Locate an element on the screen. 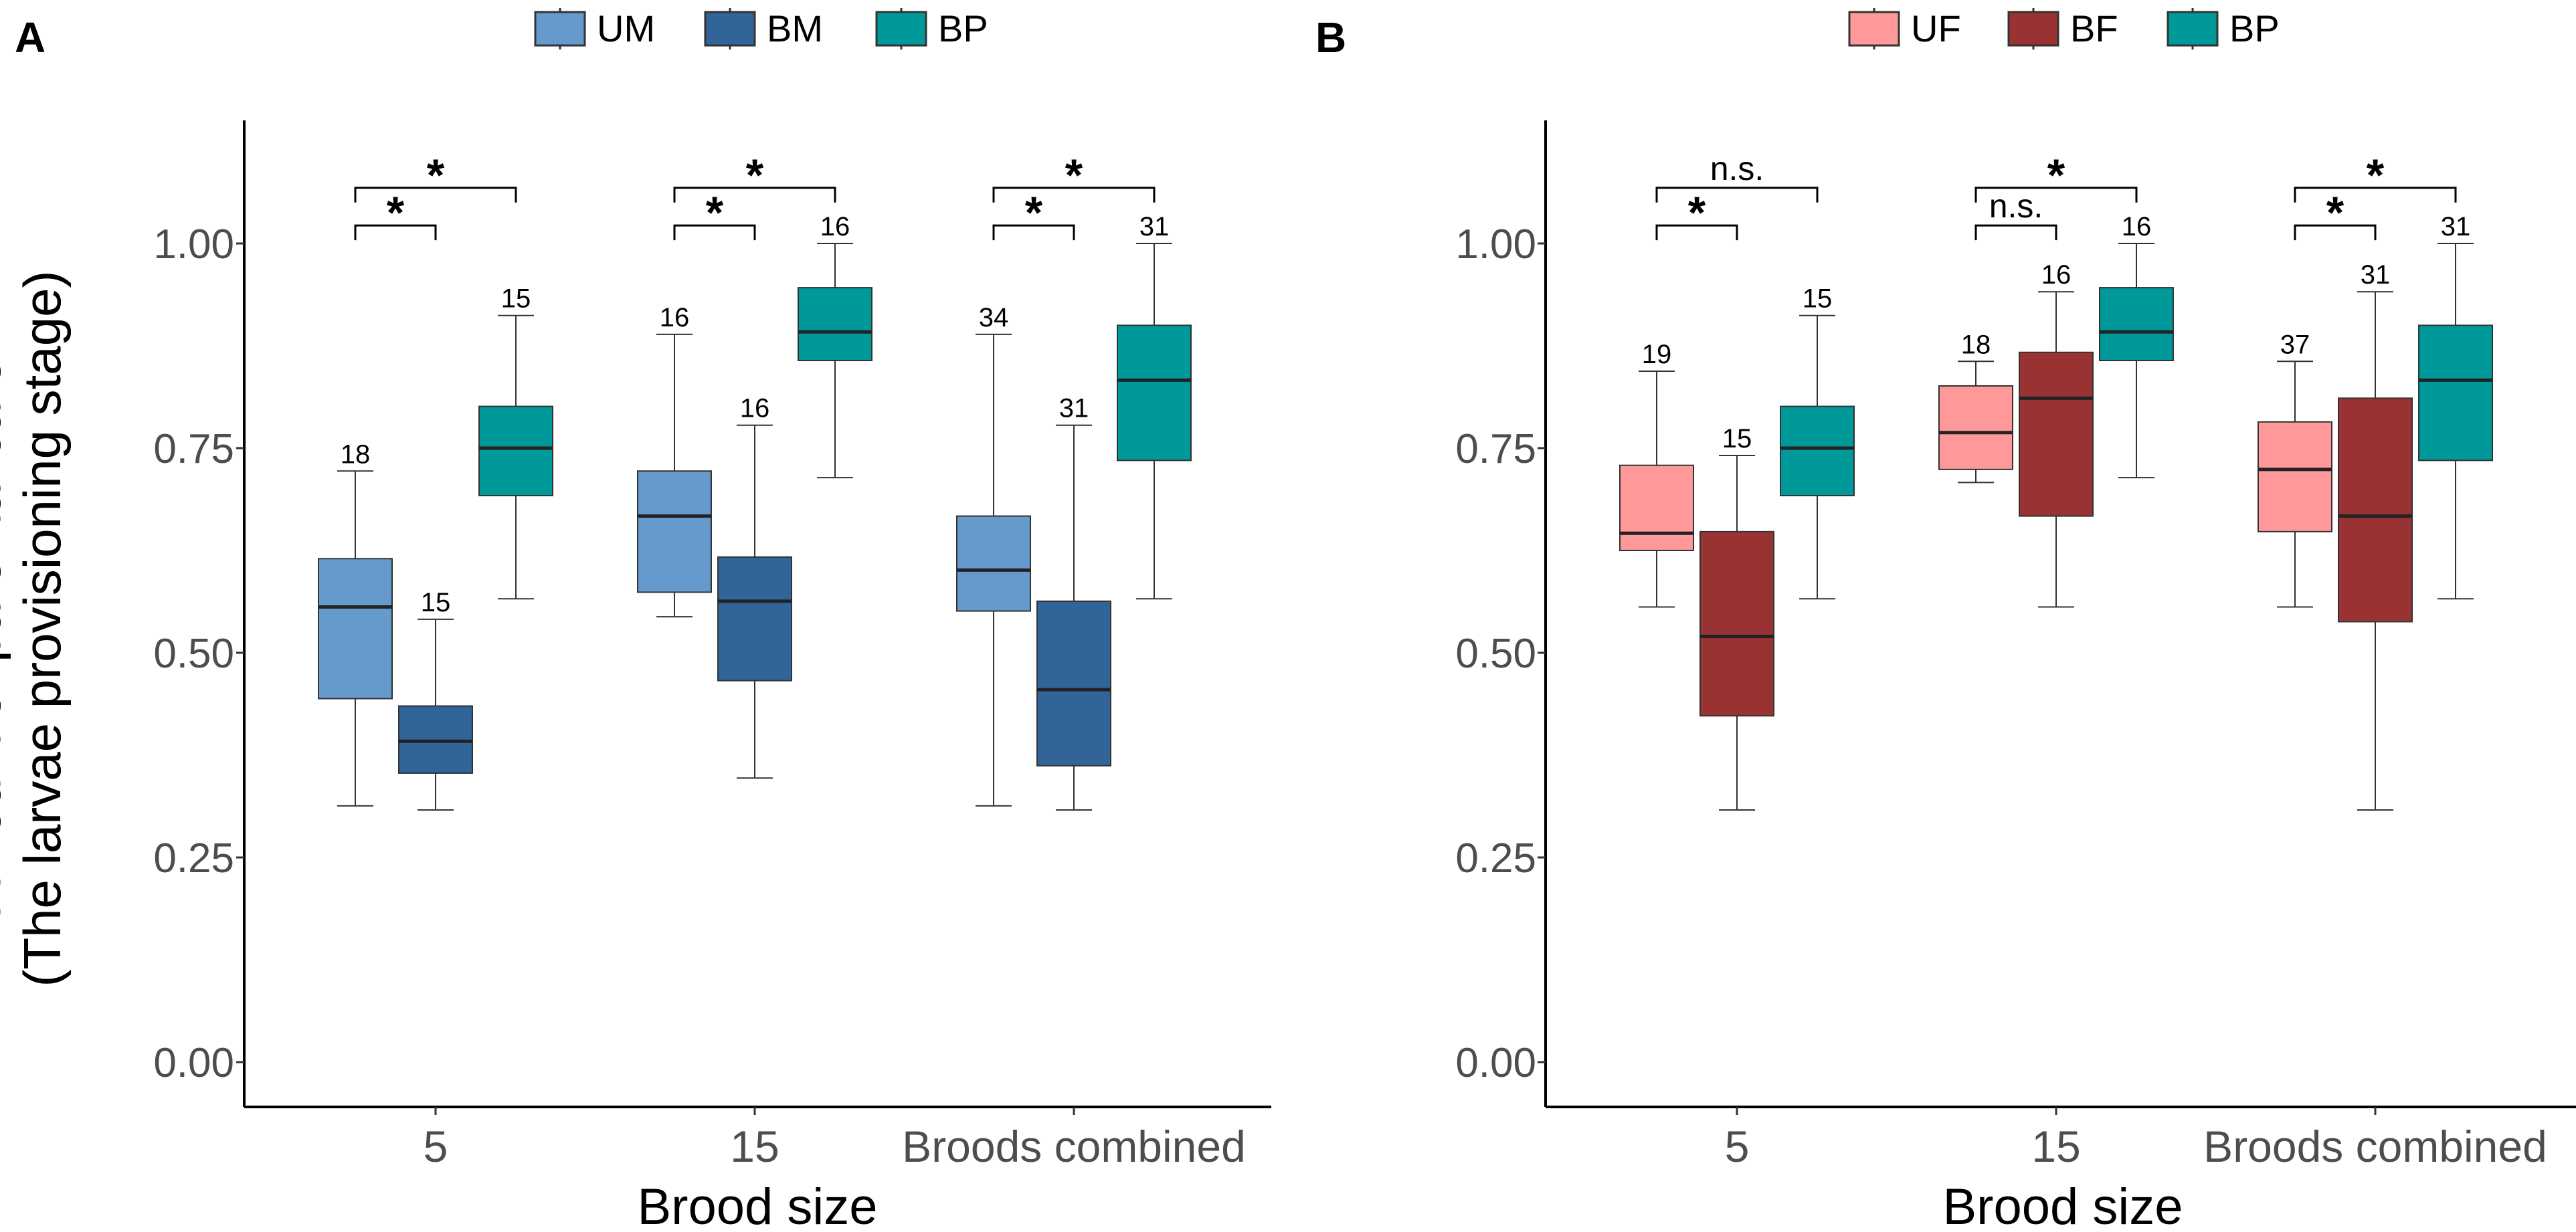 This screenshot has height=1232, width=2576. legend-item: BM is located at coordinates (763, 28).